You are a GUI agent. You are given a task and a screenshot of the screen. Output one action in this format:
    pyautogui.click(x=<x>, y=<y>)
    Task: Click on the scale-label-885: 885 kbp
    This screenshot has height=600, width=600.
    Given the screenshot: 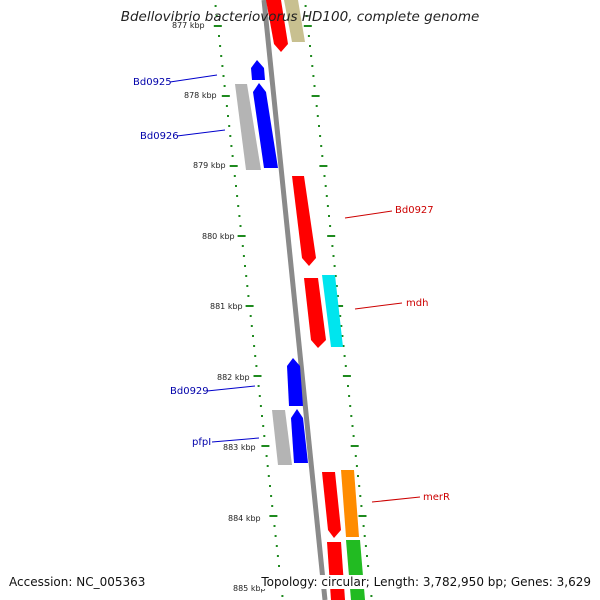 What is the action you would take?
    pyautogui.click(x=249, y=588)
    